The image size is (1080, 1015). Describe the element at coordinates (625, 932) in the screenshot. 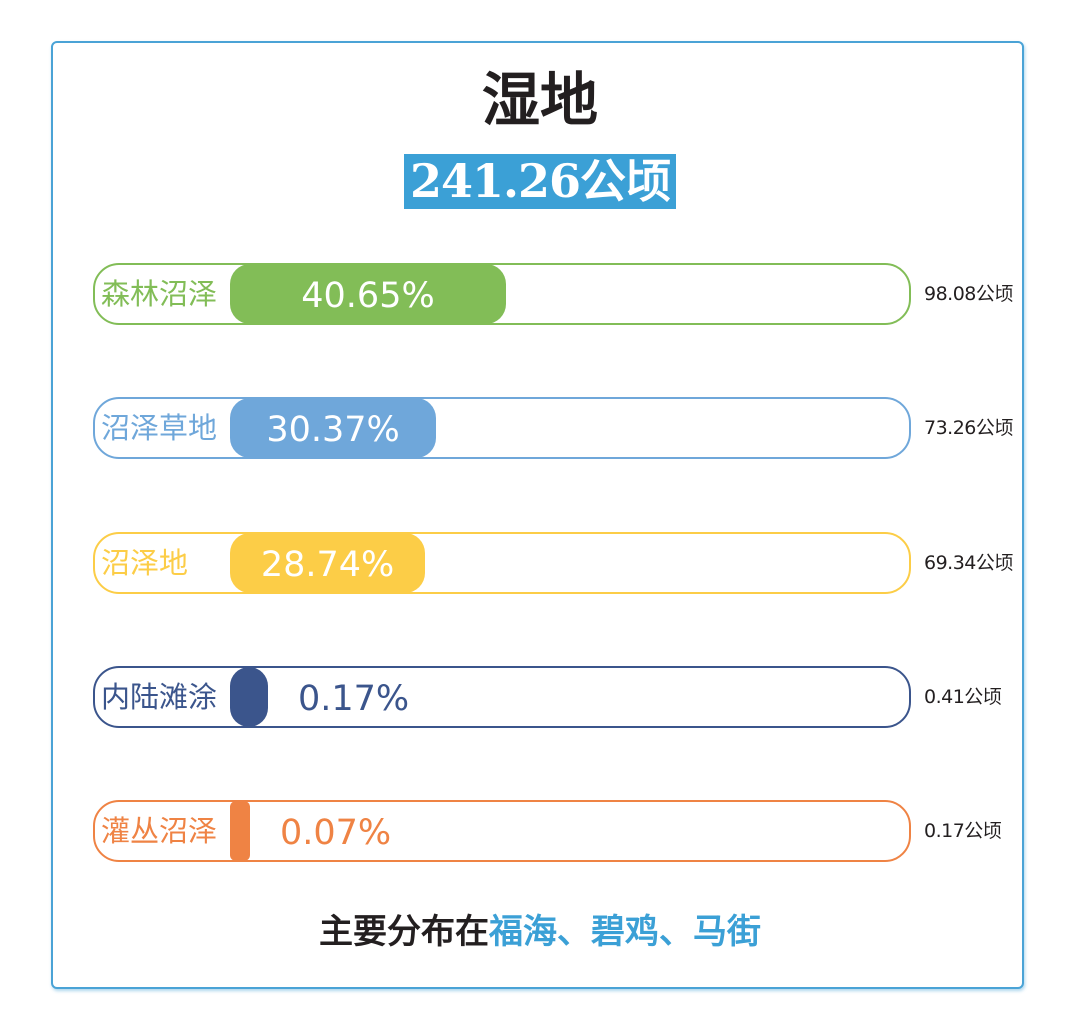

I see `distribution-places: 福海、碧鸡、马街` at that location.